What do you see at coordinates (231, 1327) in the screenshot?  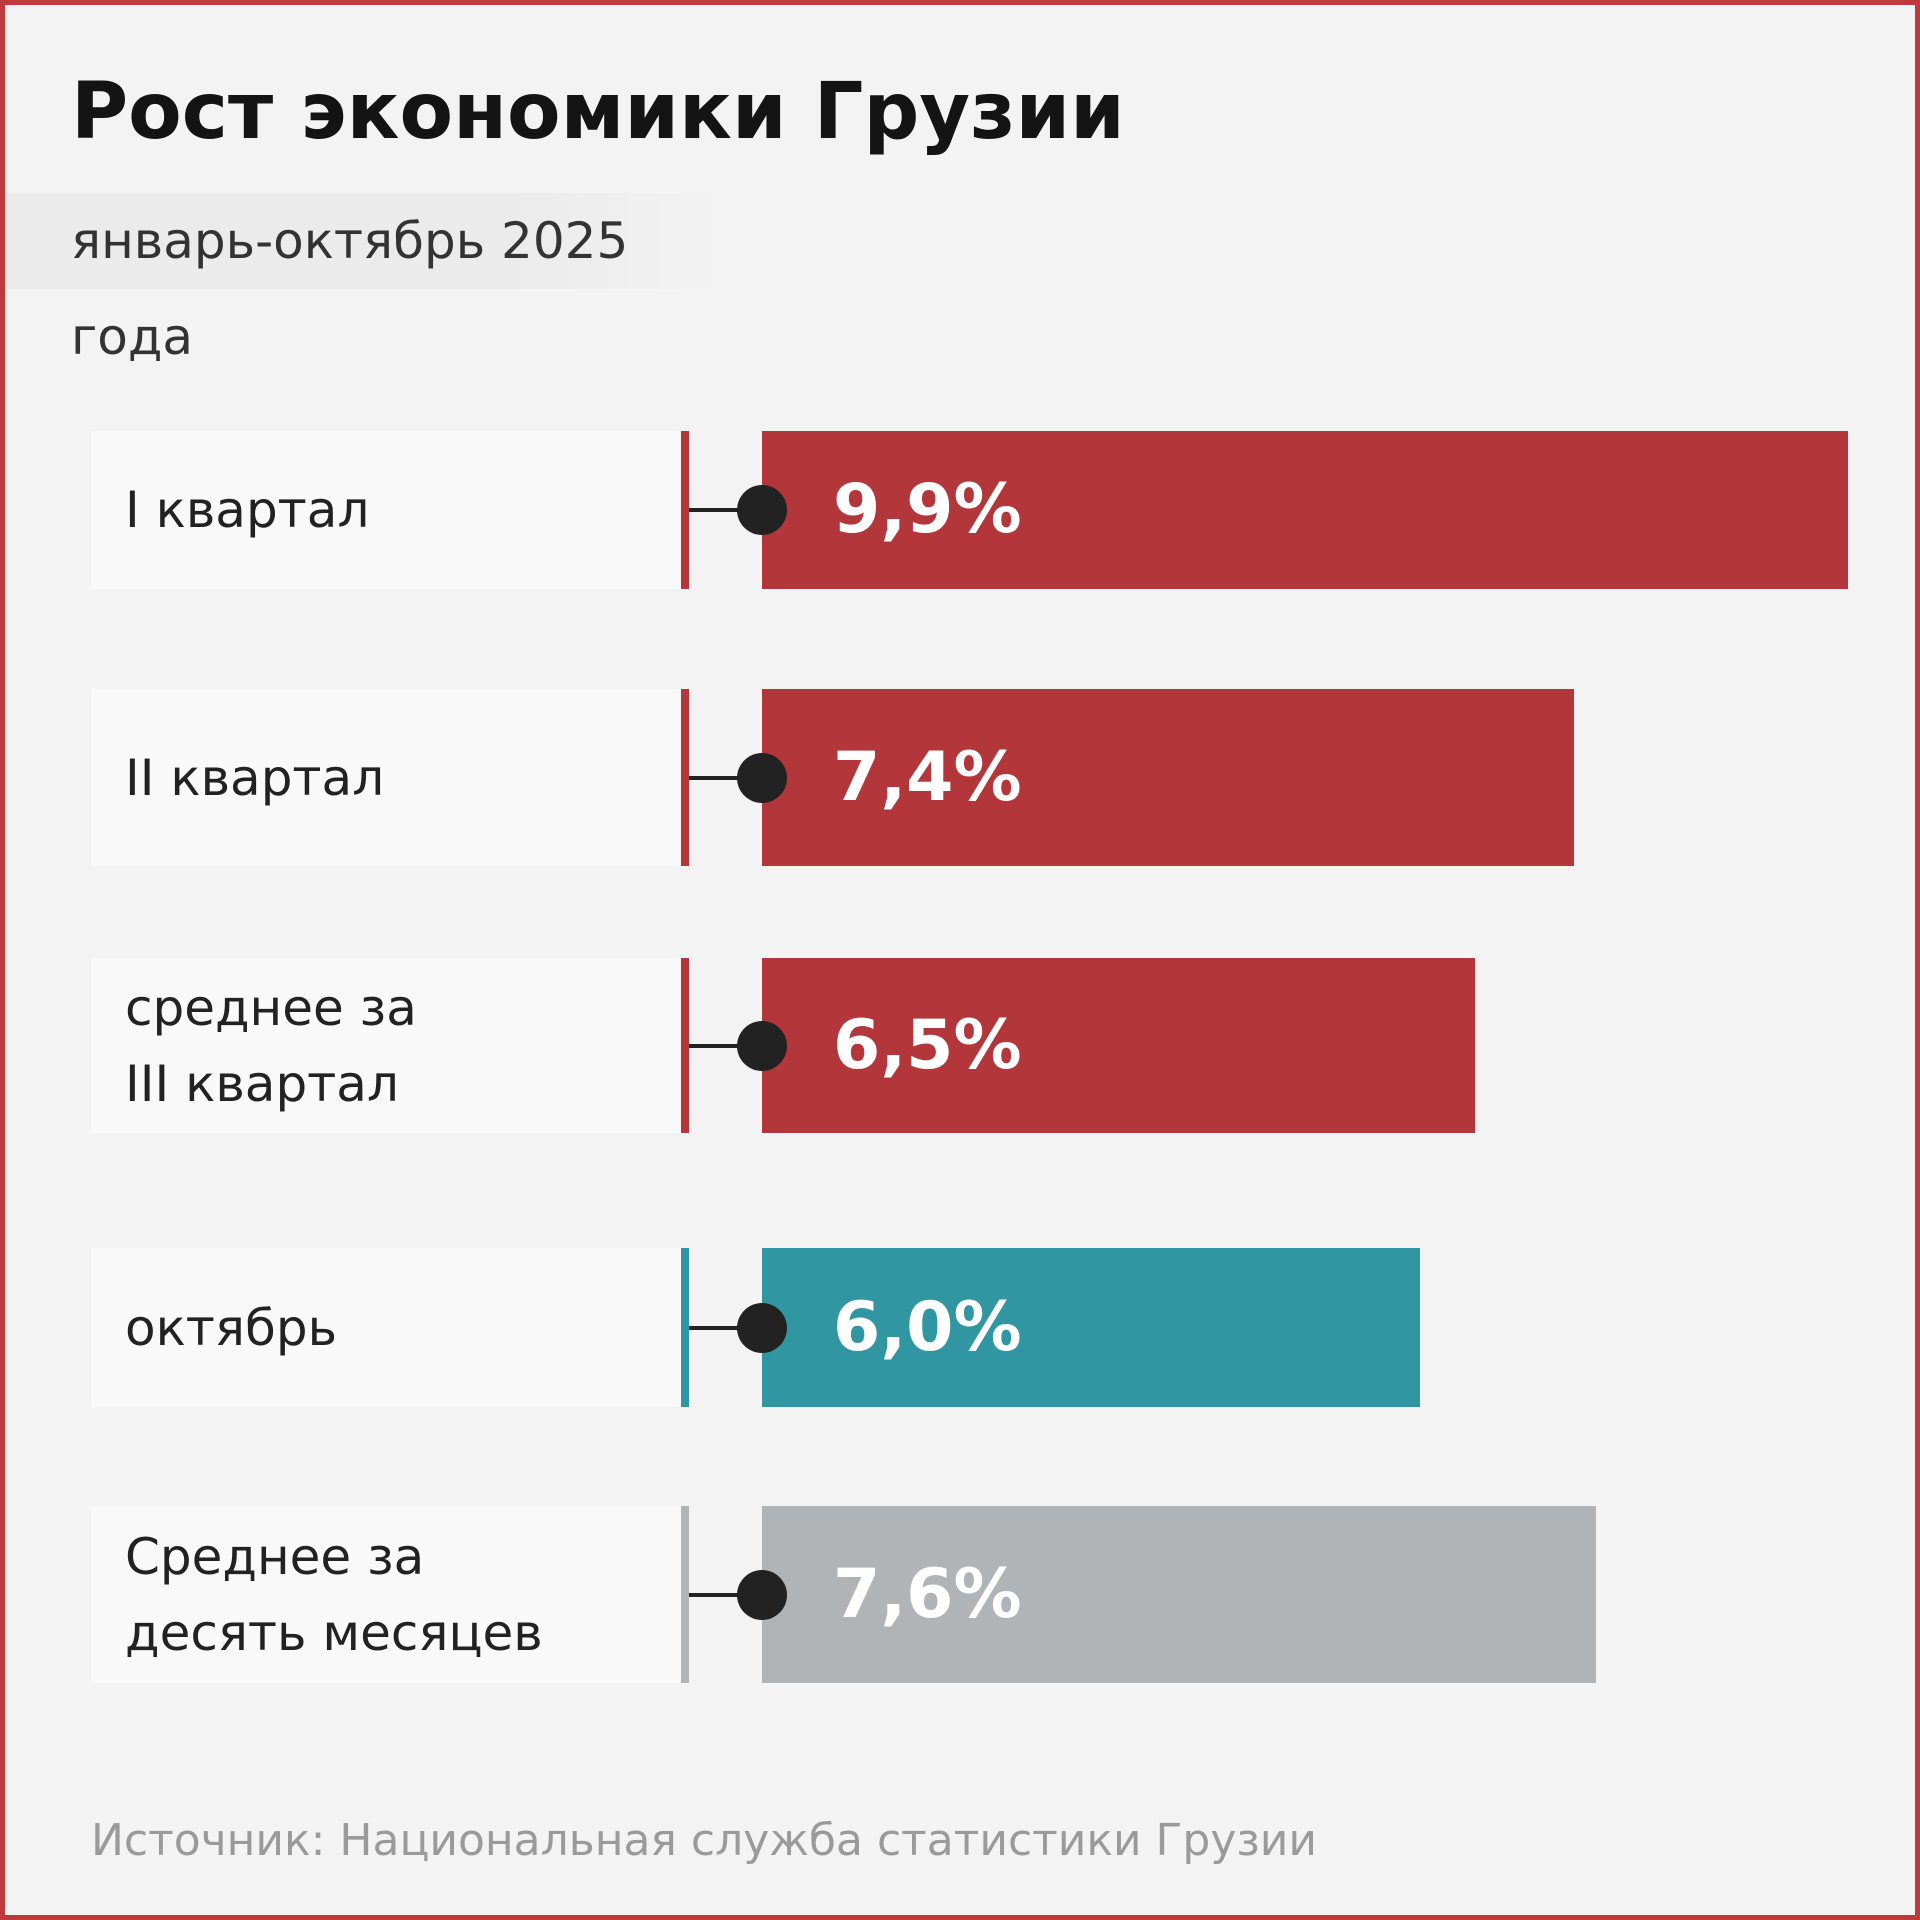 I see `category-label: октябрь` at bounding box center [231, 1327].